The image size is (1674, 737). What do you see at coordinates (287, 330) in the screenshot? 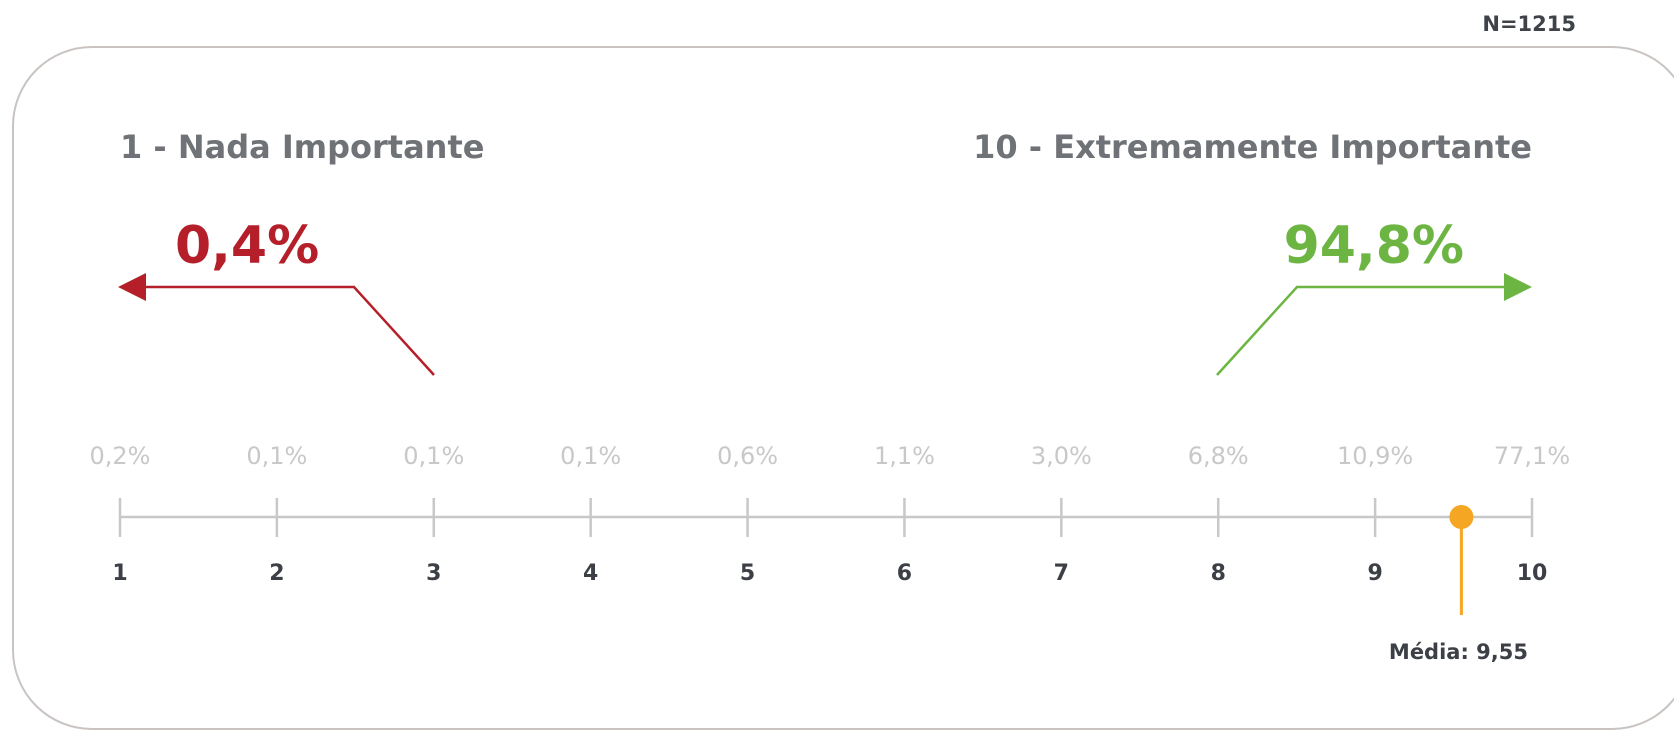
I see `left-arrow-line` at bounding box center [287, 330].